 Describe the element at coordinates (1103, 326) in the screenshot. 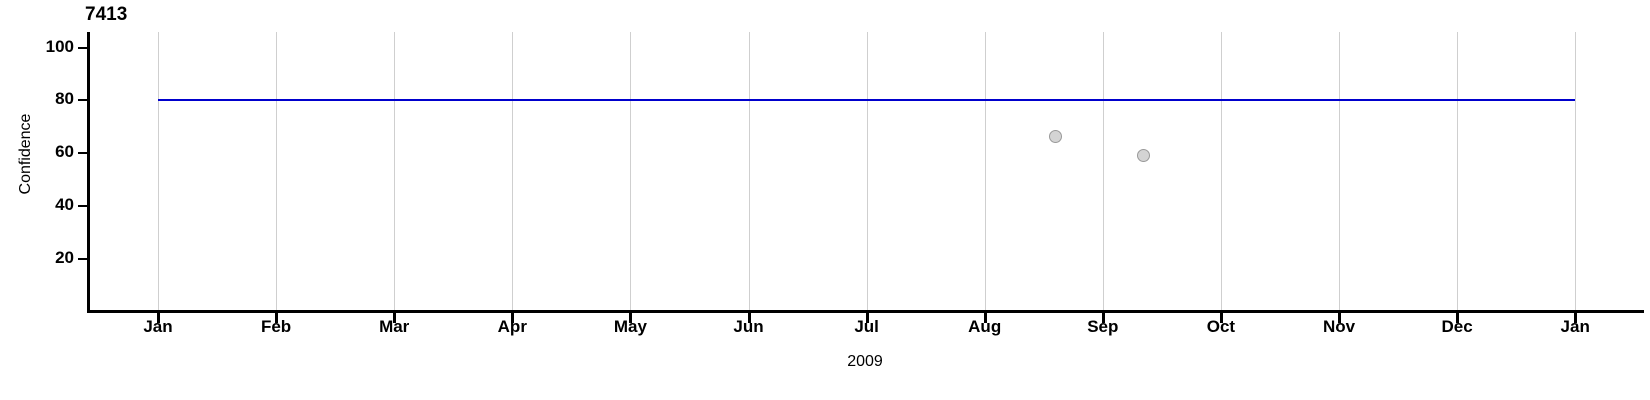

I see `x-tick-label: Sep` at that location.